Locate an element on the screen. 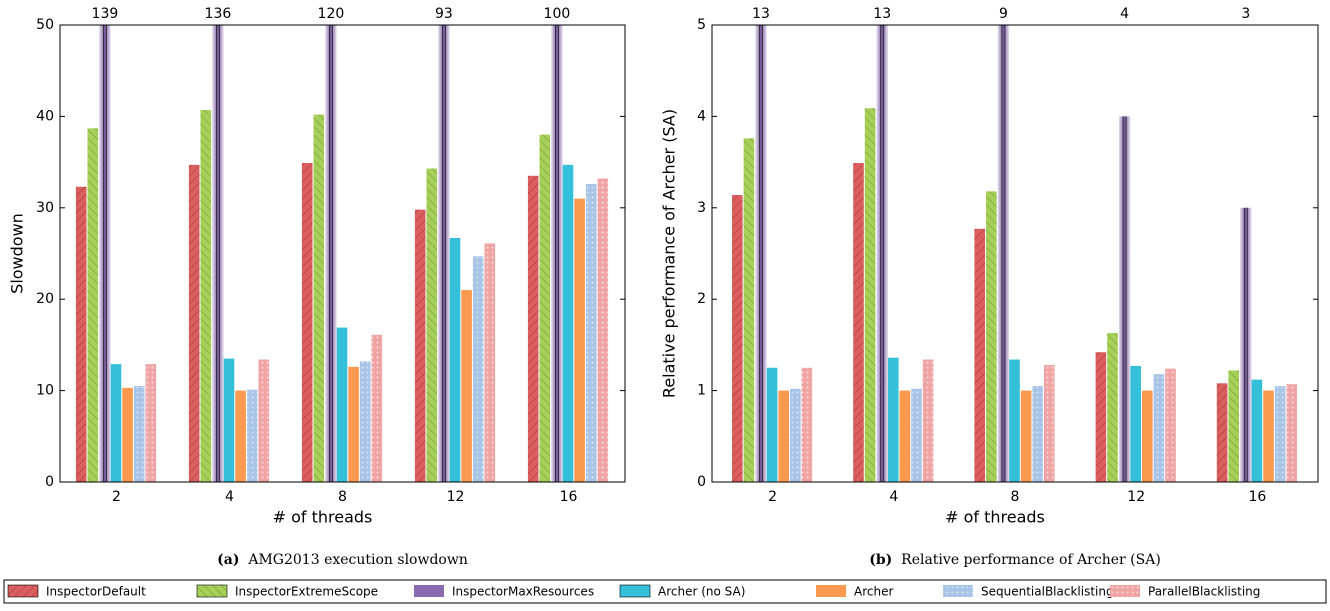  caption-label: (a) is located at coordinates (228, 560).